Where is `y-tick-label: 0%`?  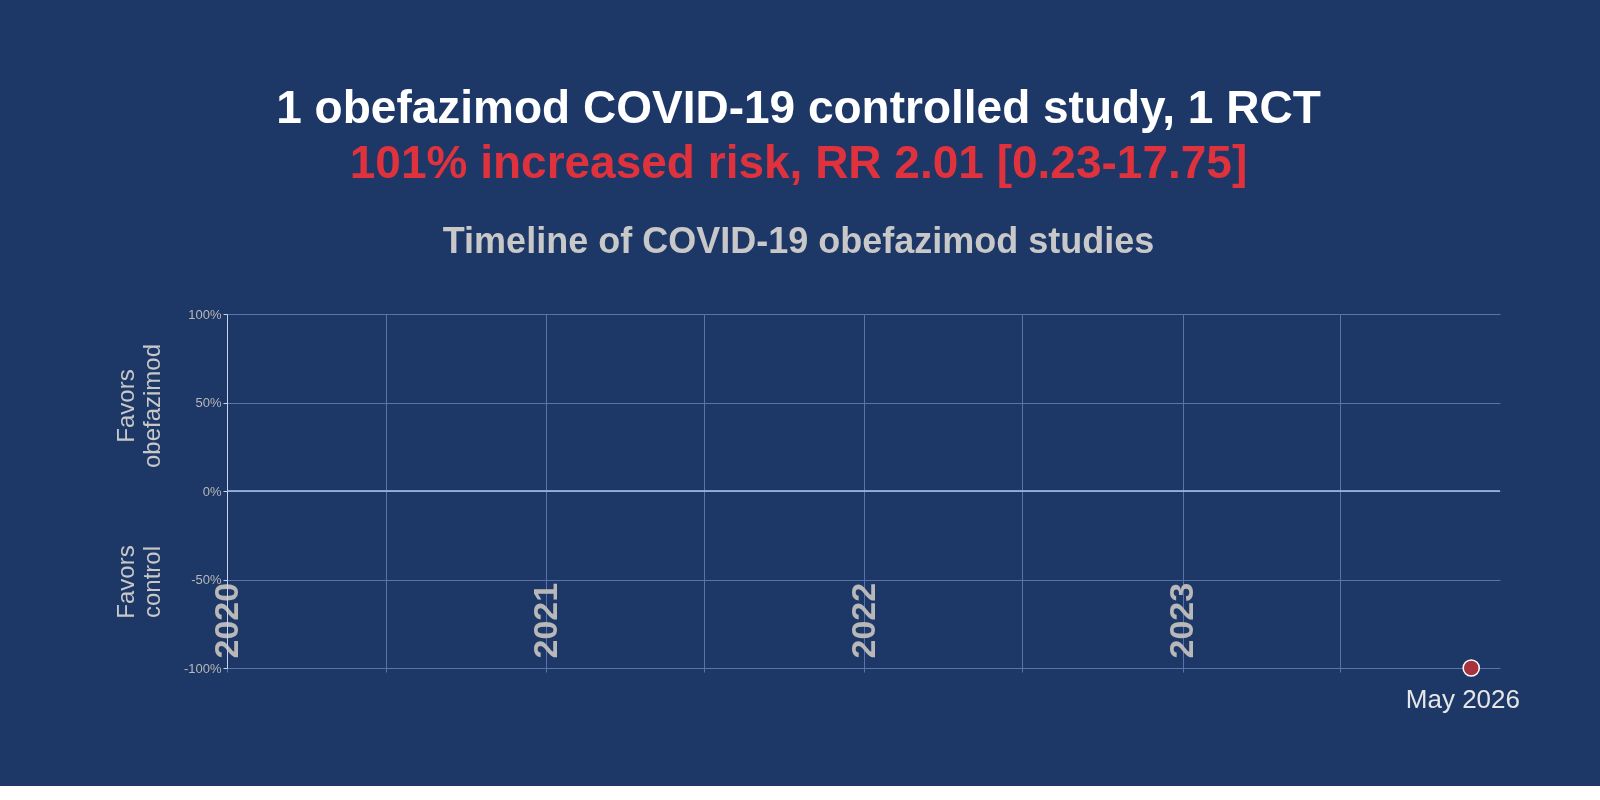
y-tick-label: 0% is located at coordinates (212, 491).